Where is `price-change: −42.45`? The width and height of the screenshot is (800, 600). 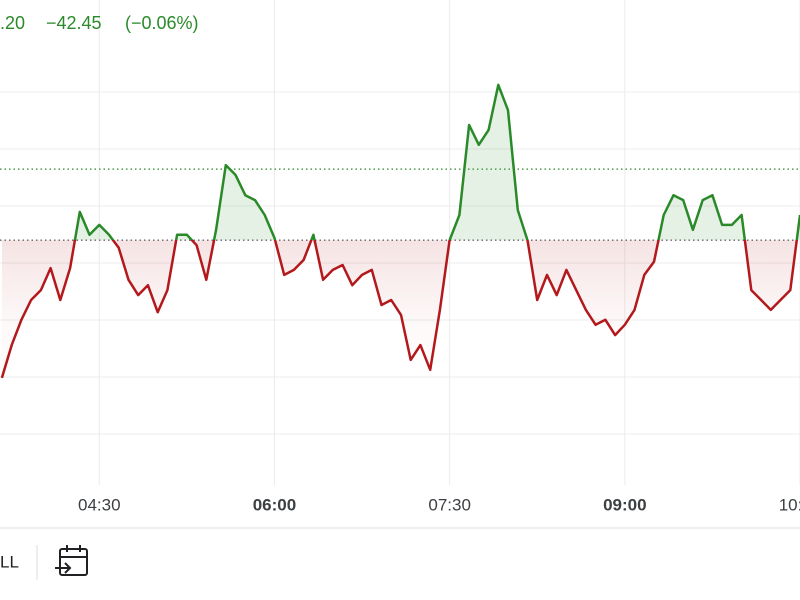 price-change: −42.45 is located at coordinates (74, 23).